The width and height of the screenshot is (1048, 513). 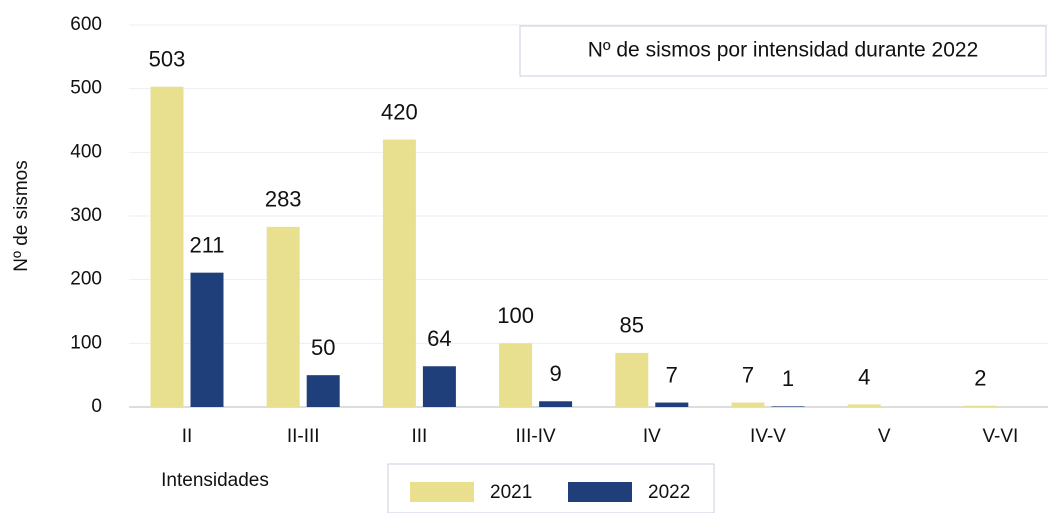 I want to click on x-tick-label: V, so click(x=884, y=436).